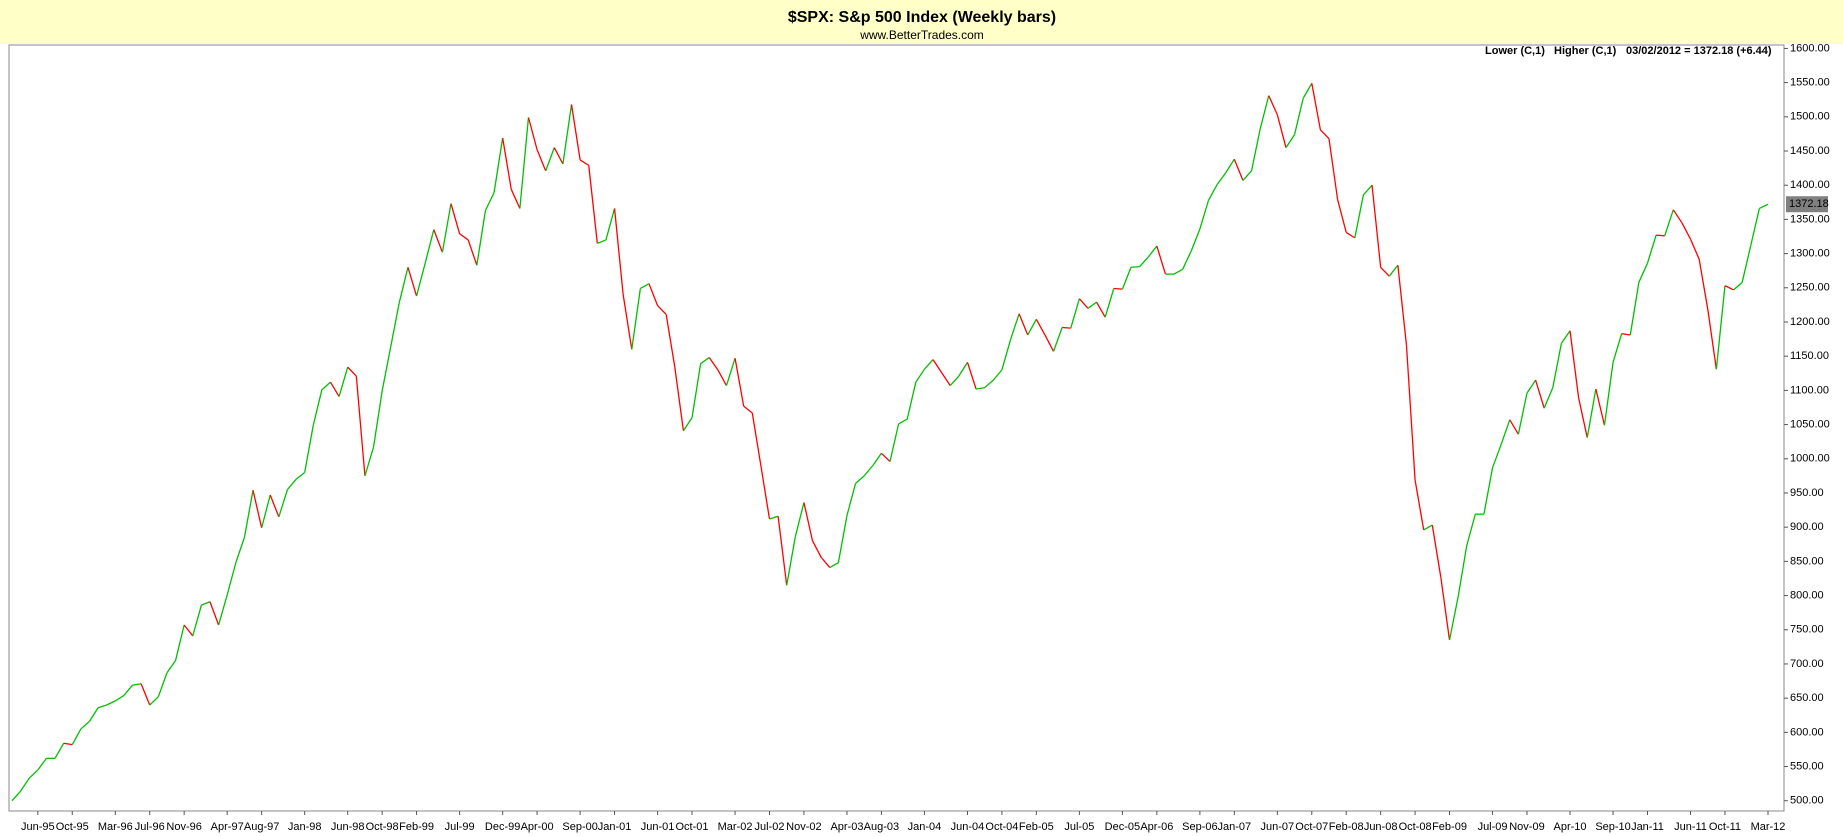  What do you see at coordinates (1001, 827) in the screenshot?
I see `x-tick-label: Oct-04` at bounding box center [1001, 827].